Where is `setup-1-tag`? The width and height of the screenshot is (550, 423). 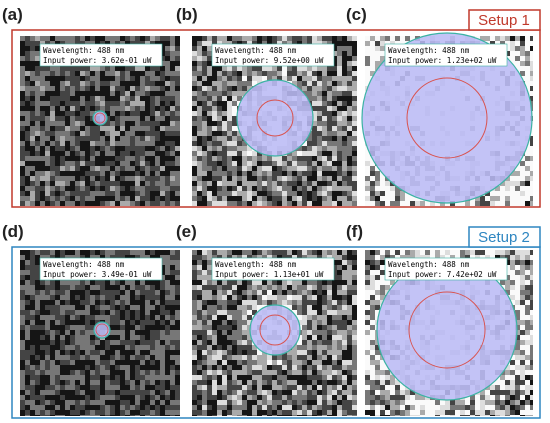 setup-1-tag is located at coordinates (504, 20).